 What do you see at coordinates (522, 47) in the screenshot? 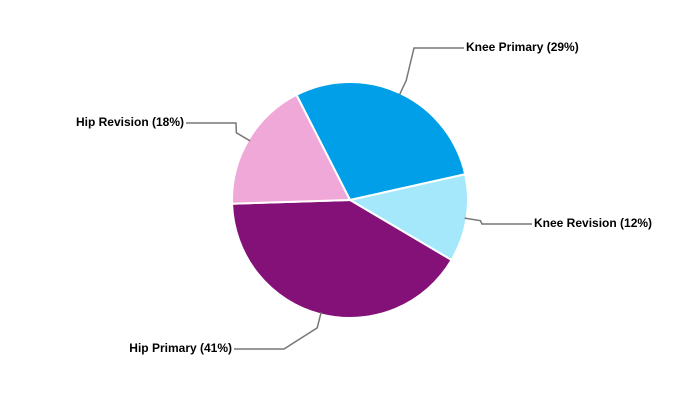
I see `slice-label: Knee Primary (29%)` at bounding box center [522, 47].